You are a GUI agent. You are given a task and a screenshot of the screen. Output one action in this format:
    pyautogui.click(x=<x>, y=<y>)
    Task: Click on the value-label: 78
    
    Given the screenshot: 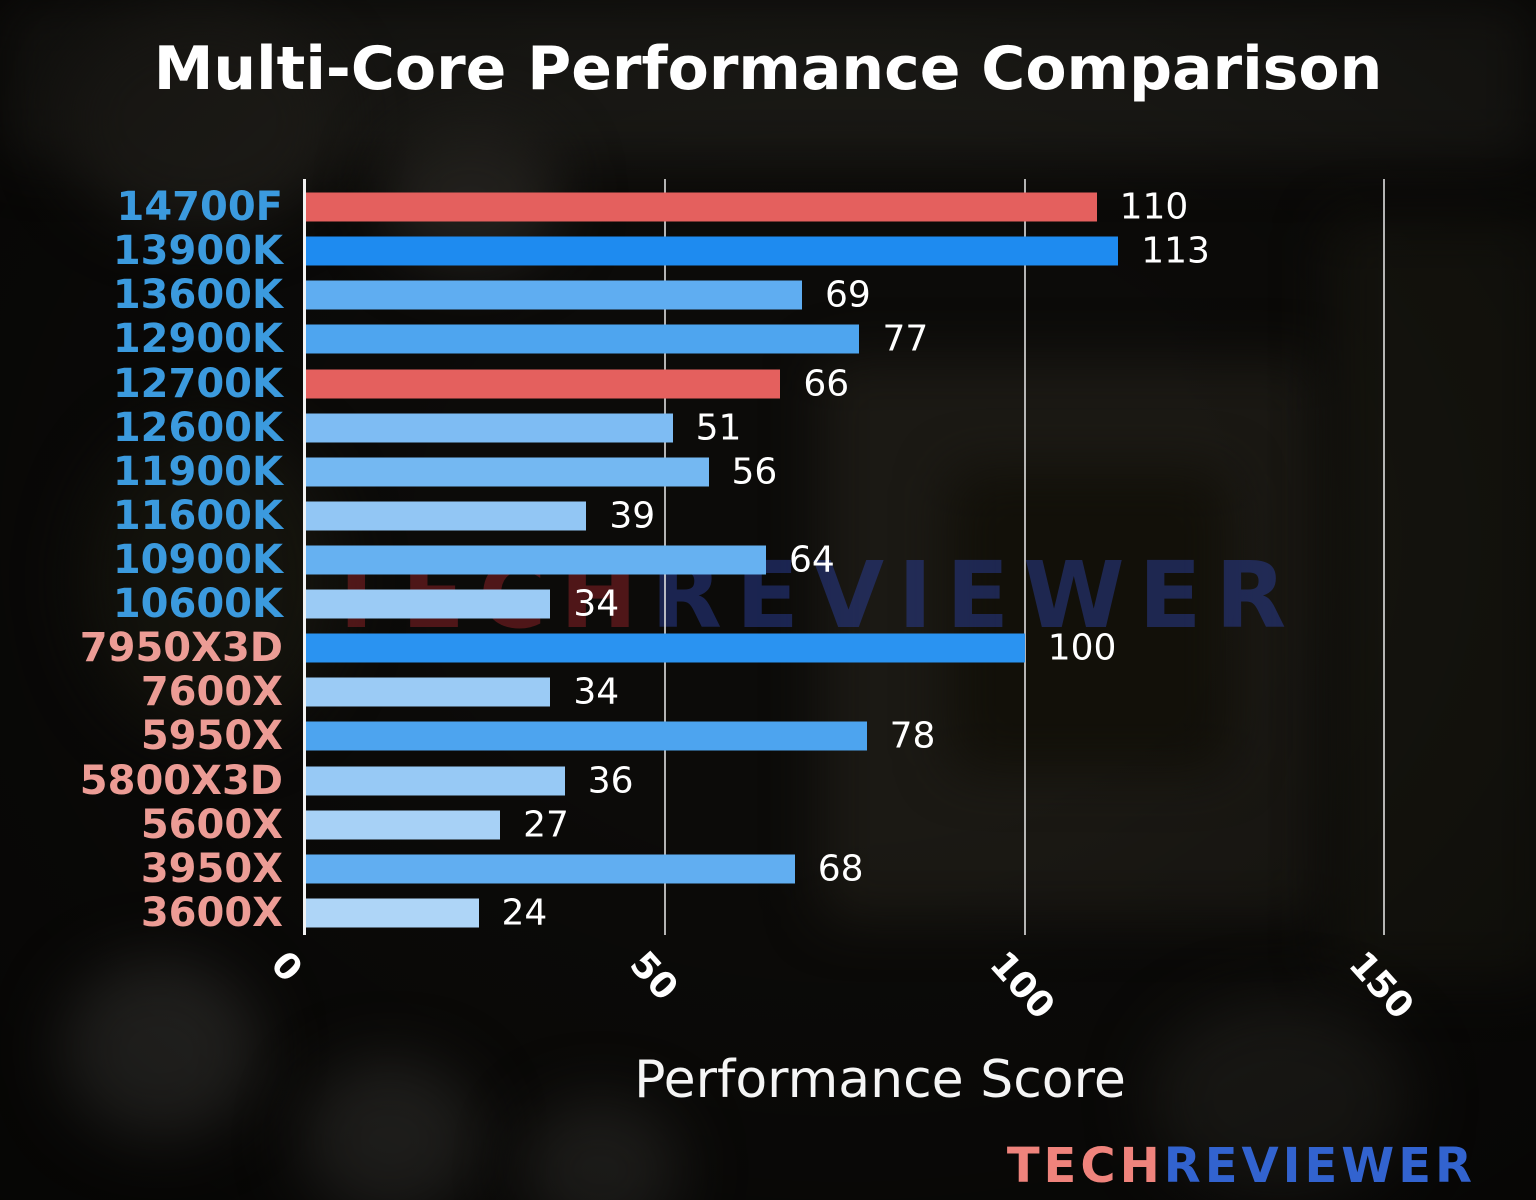 What is the action you would take?
    pyautogui.click(x=912, y=736)
    